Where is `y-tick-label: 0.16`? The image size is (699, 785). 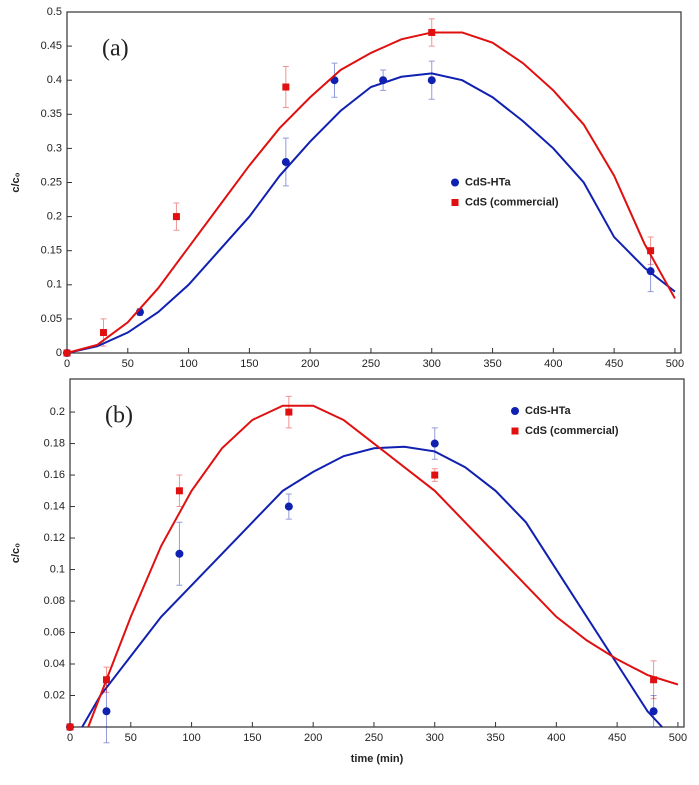
y-tick-label: 0.16 is located at coordinates (54, 475).